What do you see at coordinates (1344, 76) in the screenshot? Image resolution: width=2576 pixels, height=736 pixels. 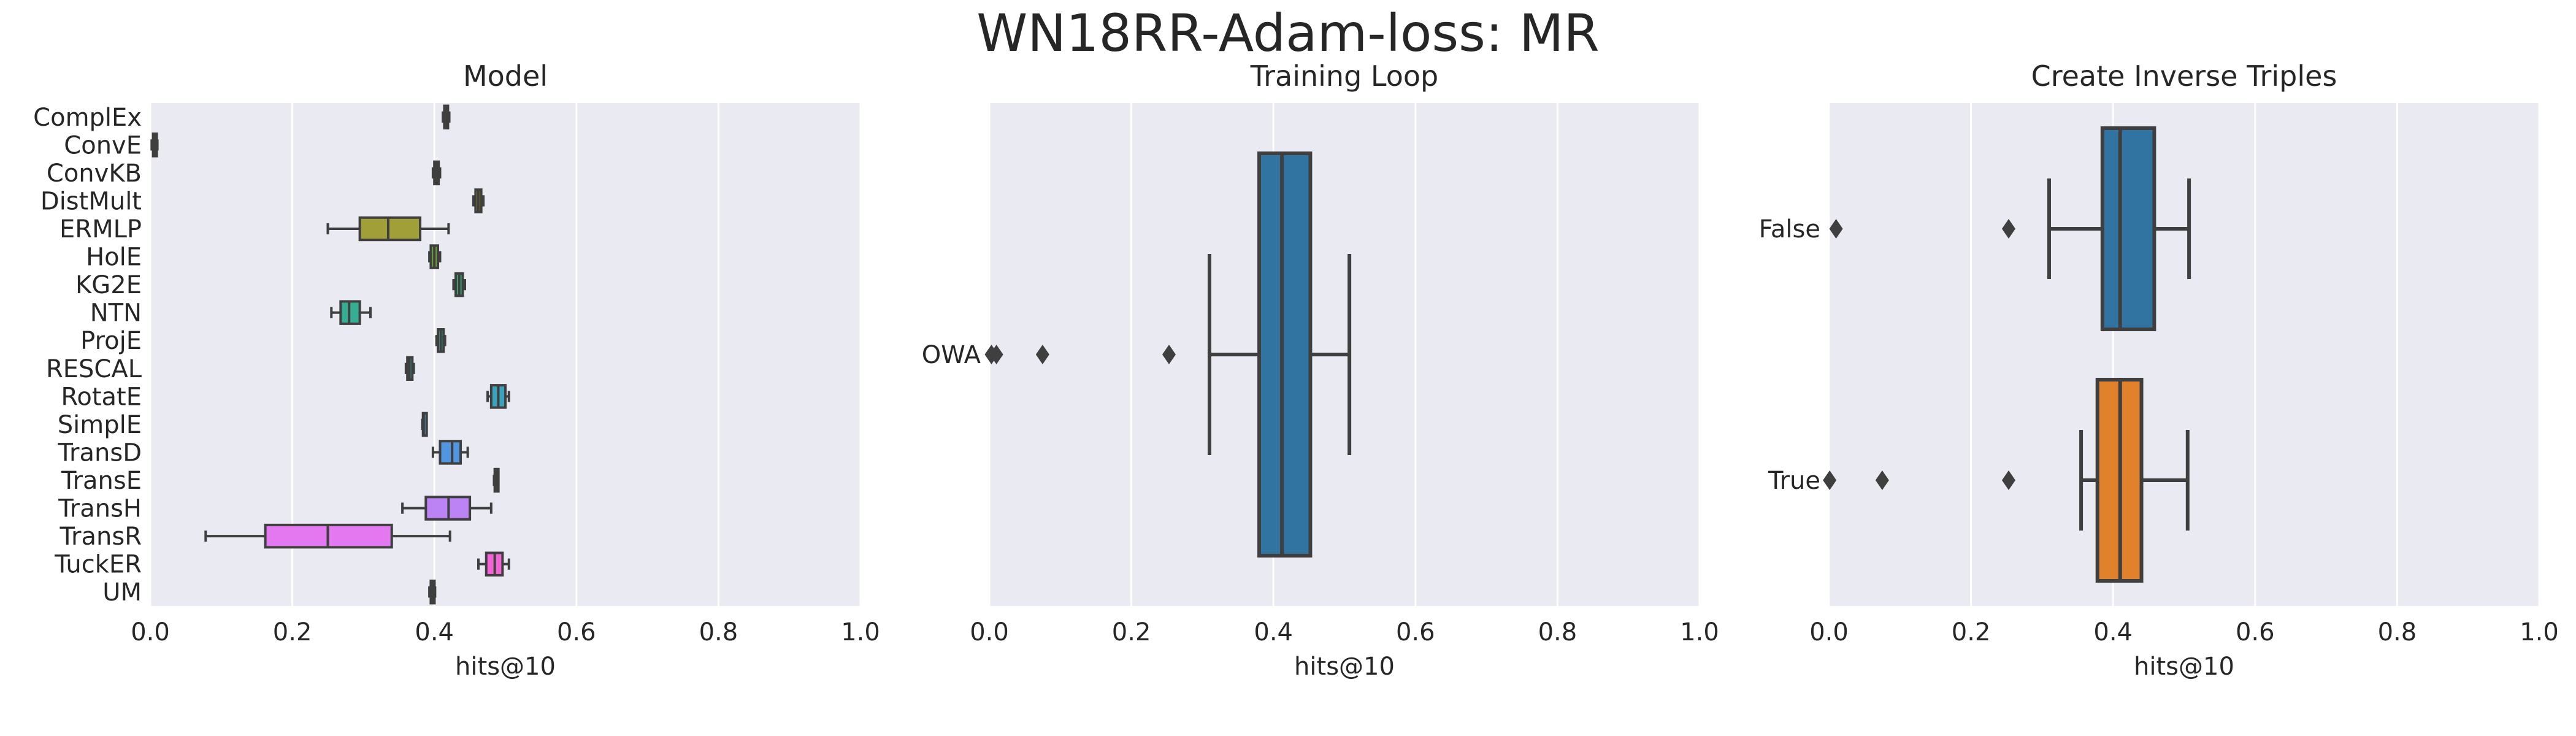 I see `panel-title-1: Training Loop` at bounding box center [1344, 76].